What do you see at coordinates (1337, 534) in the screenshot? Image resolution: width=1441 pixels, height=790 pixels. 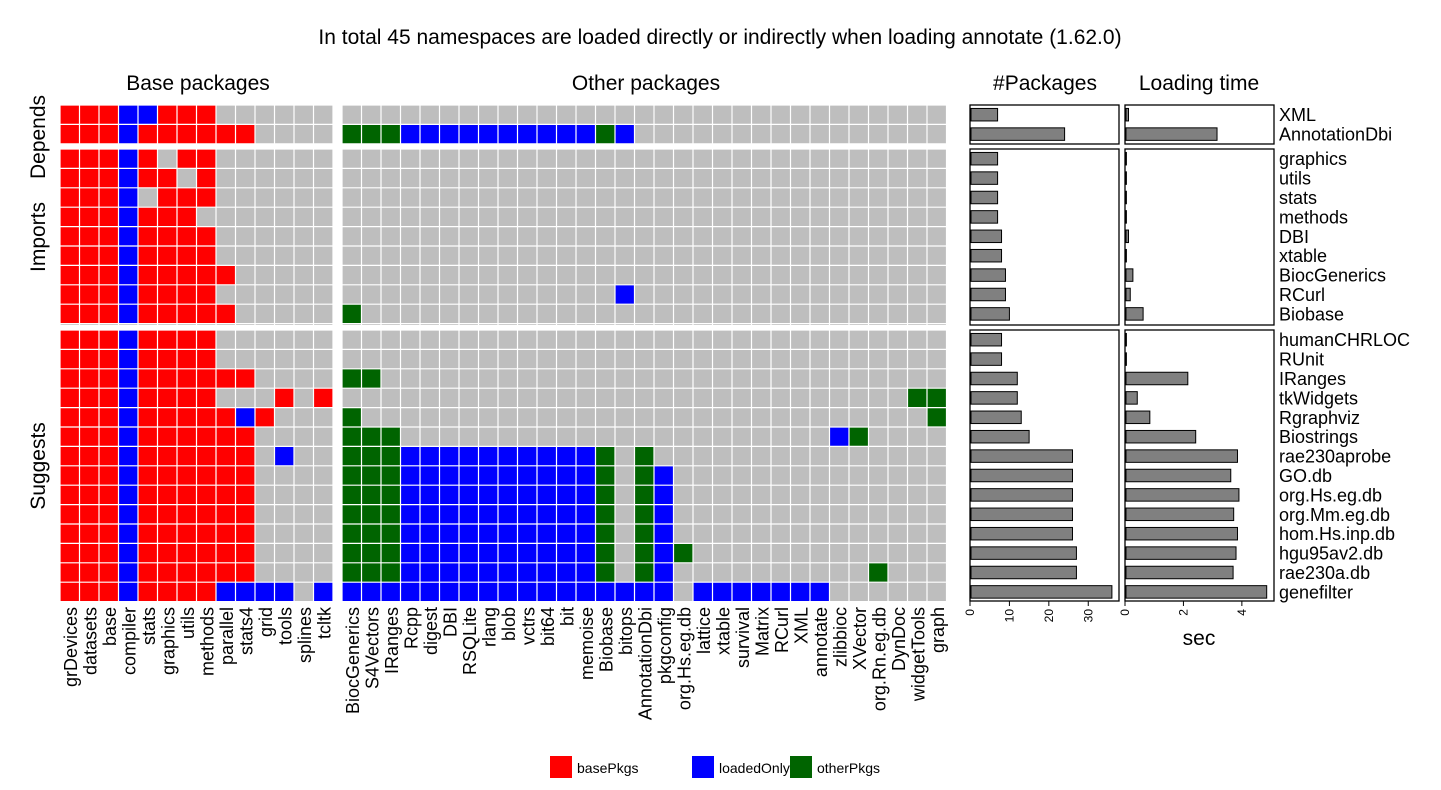 I see `row-label: hom.Hs.inp.db` at bounding box center [1337, 534].